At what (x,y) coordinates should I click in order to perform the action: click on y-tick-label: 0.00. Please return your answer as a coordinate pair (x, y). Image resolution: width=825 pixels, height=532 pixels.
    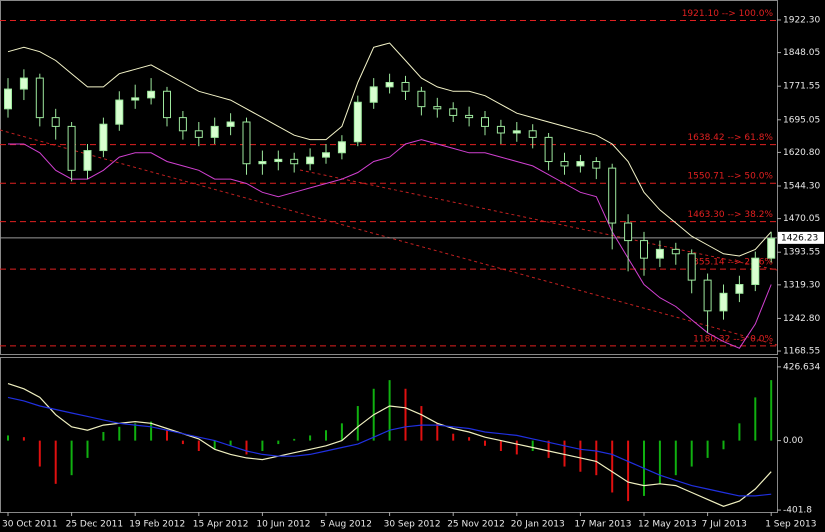
    Looking at the image, I should click on (793, 441).